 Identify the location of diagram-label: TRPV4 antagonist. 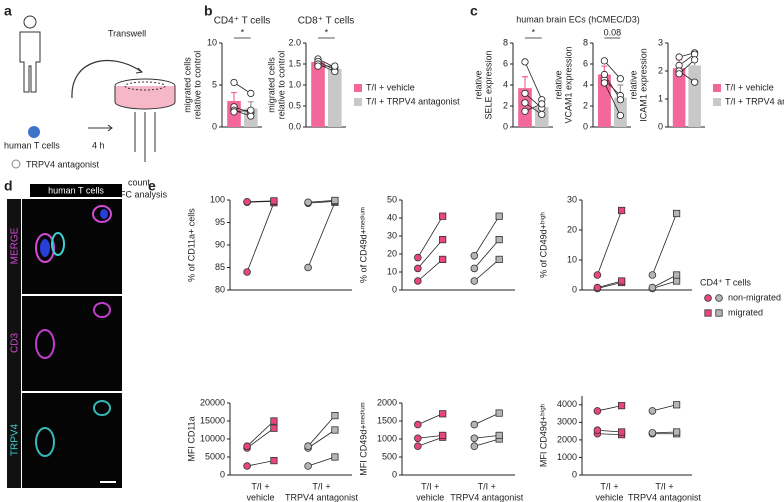
(63, 164).